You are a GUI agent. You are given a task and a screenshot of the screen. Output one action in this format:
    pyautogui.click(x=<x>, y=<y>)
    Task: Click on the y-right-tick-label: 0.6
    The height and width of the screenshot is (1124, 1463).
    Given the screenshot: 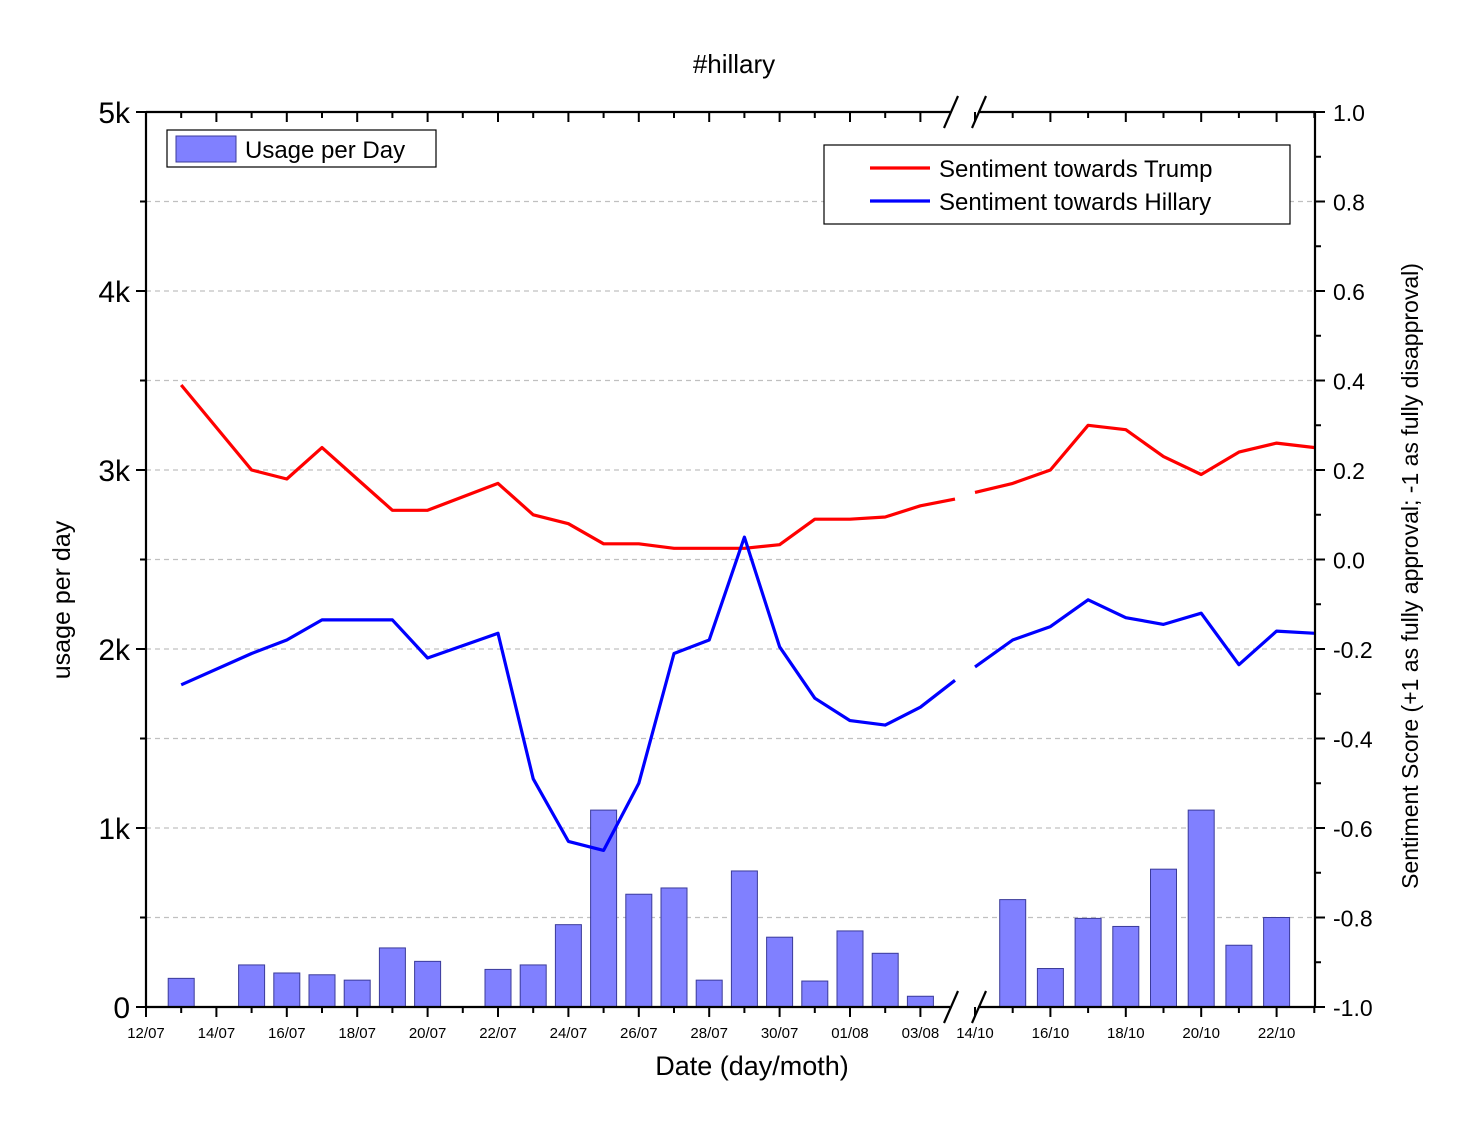 What is the action you would take?
    pyautogui.click(x=1349, y=292)
    